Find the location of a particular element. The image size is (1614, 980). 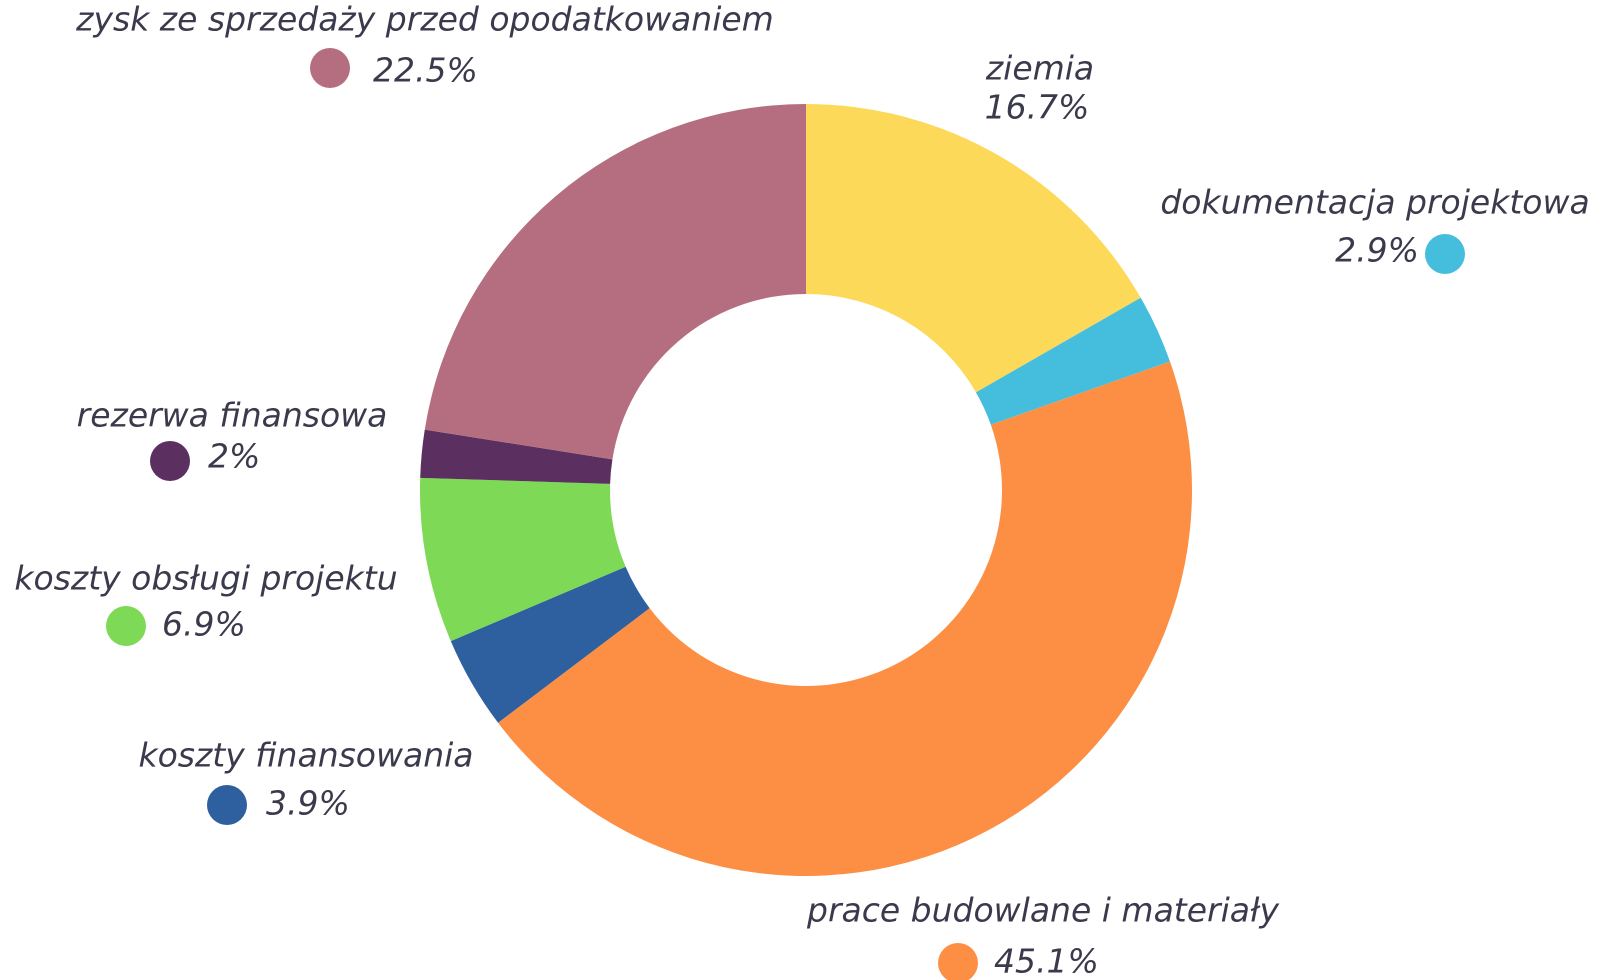

value-label: 2% is located at coordinates (234, 456).